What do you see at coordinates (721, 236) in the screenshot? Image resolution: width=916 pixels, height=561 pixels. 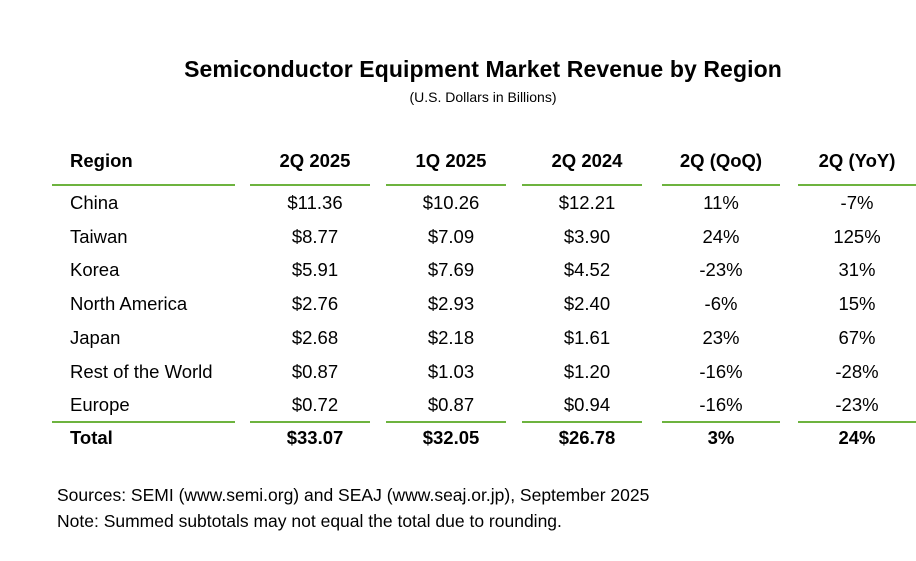 I see `cell-qoq: 24%` at bounding box center [721, 236].